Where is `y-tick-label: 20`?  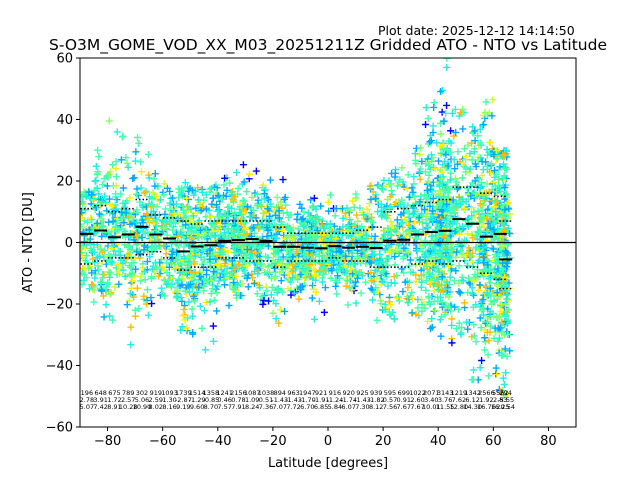 y-tick-label: 20 is located at coordinates (64, 182).